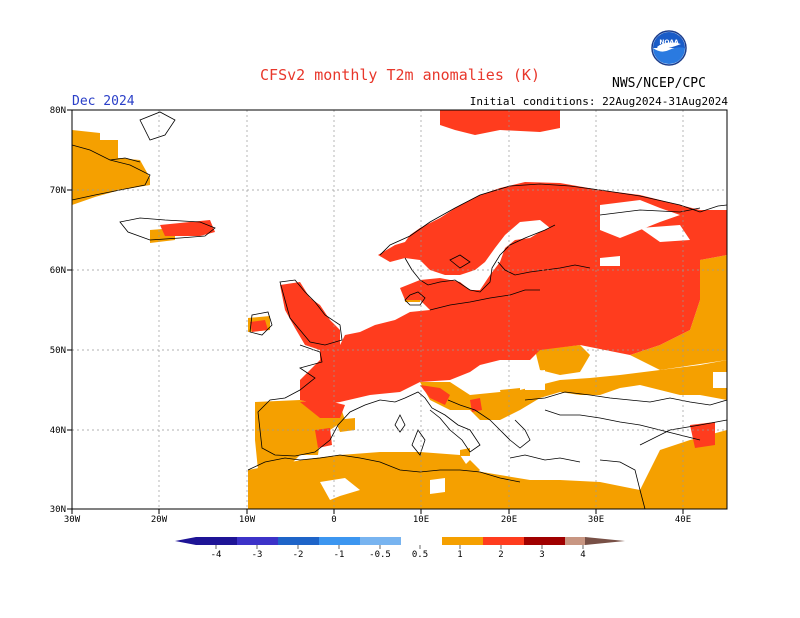 This screenshot has height=618, width=800. Describe the element at coordinates (185, 541) in the screenshot. I see `colorbar-arrow-low` at that location.